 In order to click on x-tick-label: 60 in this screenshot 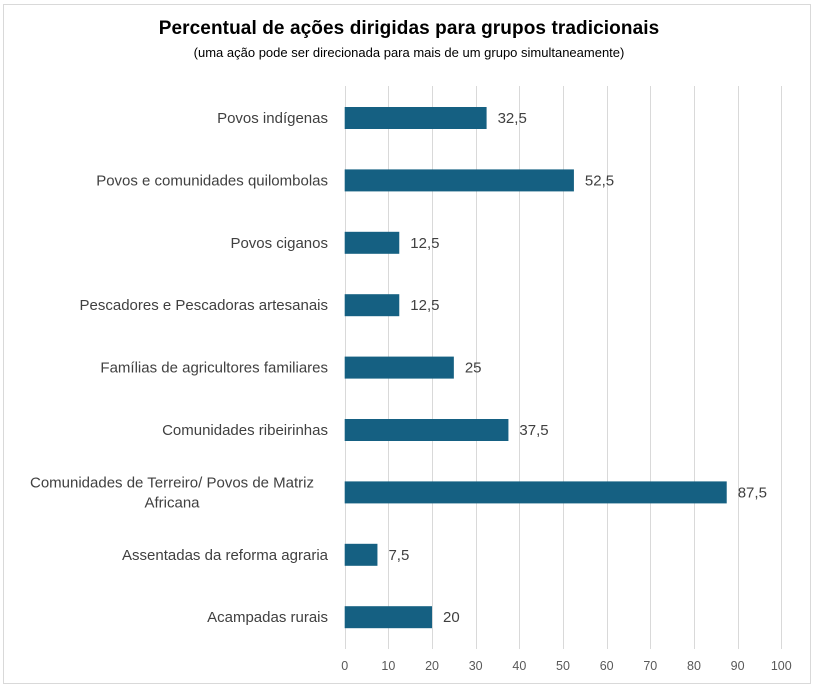, I will do `click(607, 666)`.